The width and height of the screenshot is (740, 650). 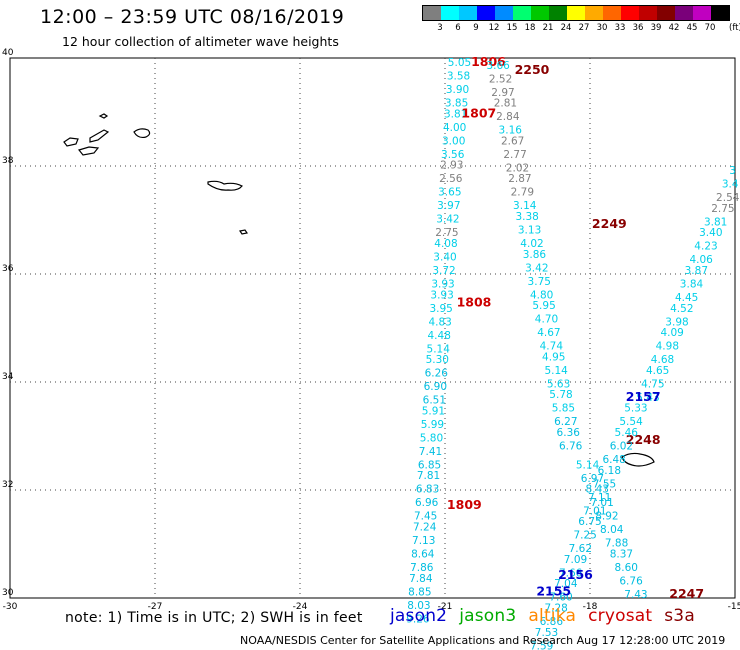 What do you see at coordinates (525, 206) in the screenshot?
I see `swh-value-label: 3.14` at bounding box center [525, 206].